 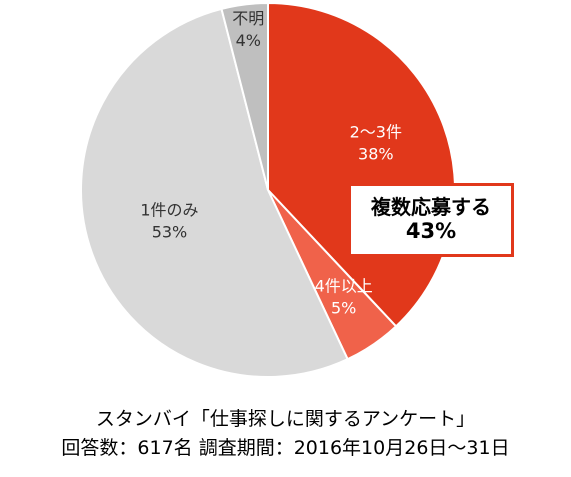 What do you see at coordinates (344, 285) in the screenshot?
I see `pie-slice-label-2: 4件以上` at bounding box center [344, 285].